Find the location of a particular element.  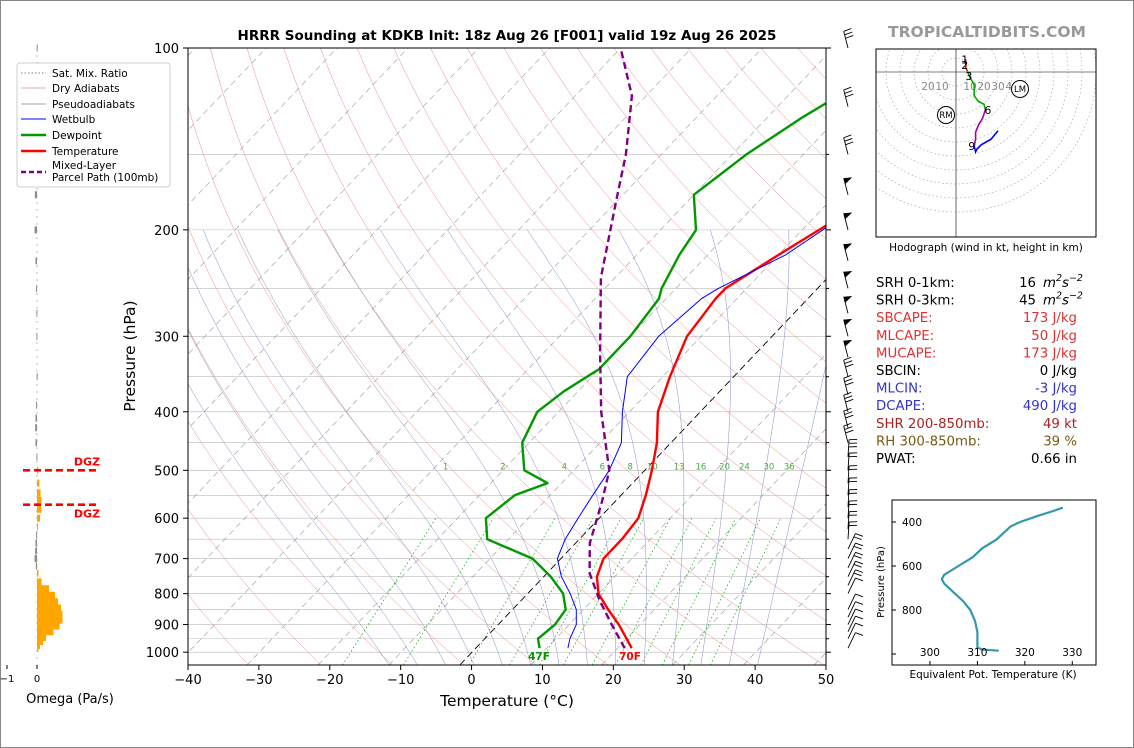

legend-dry-adiabats-label: Dry Adiabats is located at coordinates (86, 89).